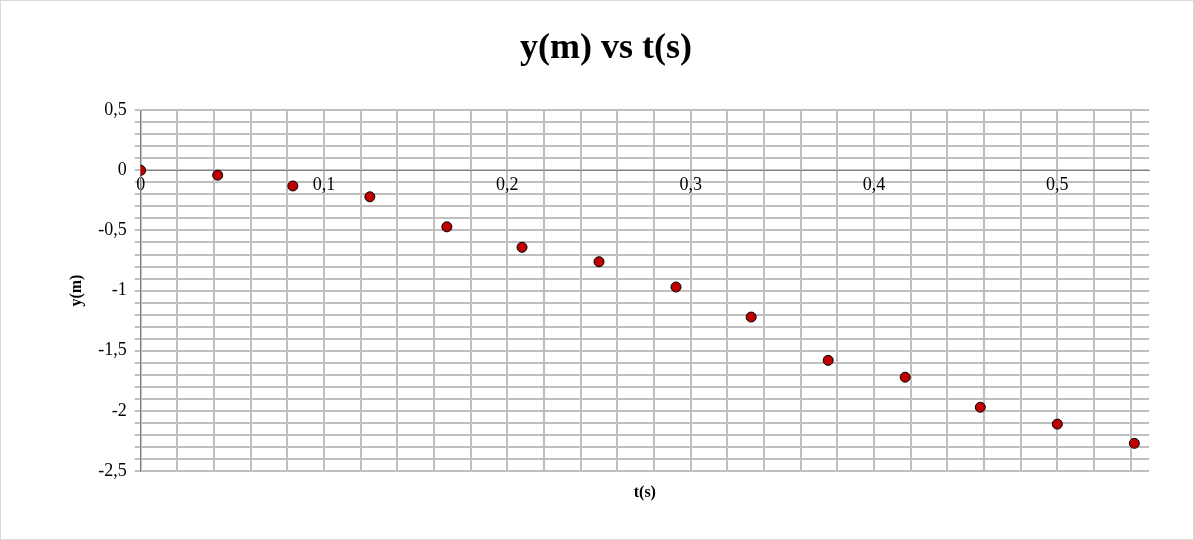 This screenshot has width=1194, height=540. I want to click on y-tick-label: -2,5, so click(112, 469).